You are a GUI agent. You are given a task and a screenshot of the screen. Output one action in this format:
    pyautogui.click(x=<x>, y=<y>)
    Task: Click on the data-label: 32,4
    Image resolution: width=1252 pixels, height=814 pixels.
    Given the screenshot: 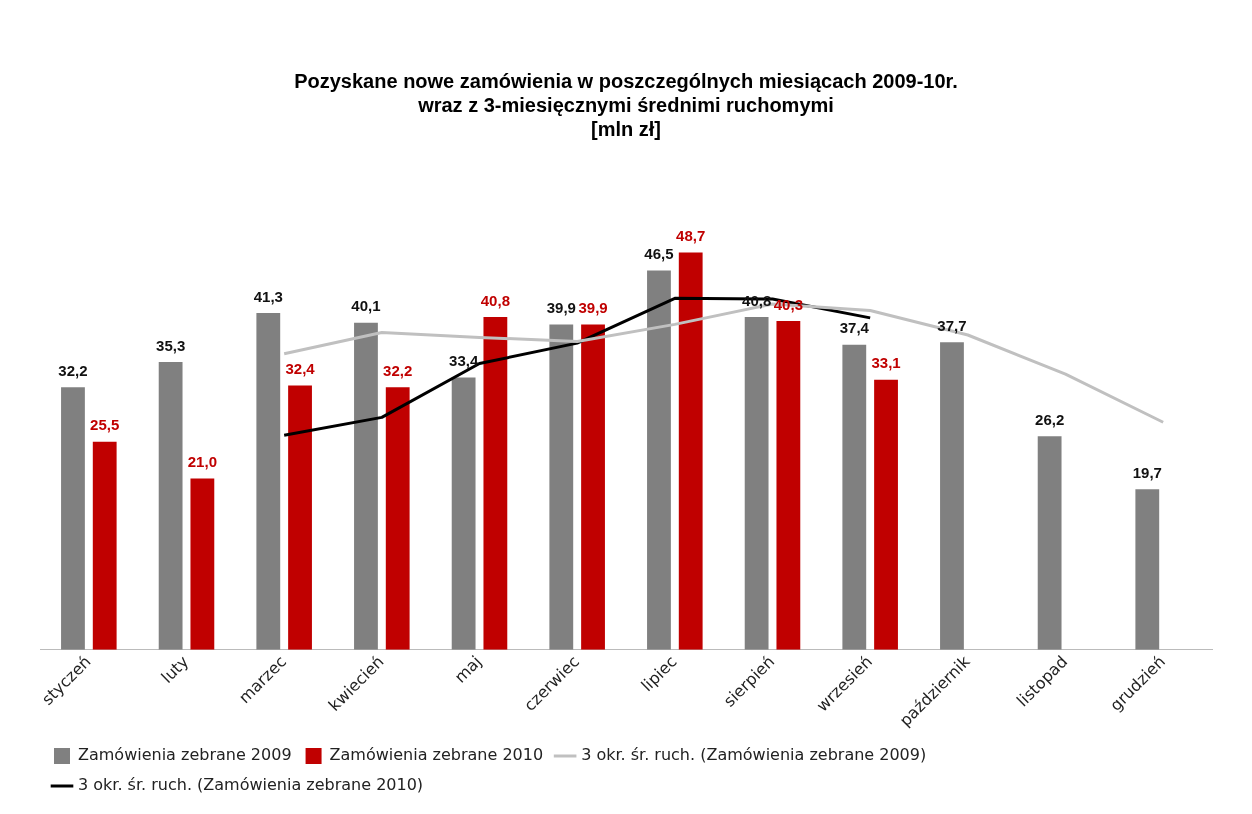 What is the action you would take?
    pyautogui.click(x=300, y=369)
    